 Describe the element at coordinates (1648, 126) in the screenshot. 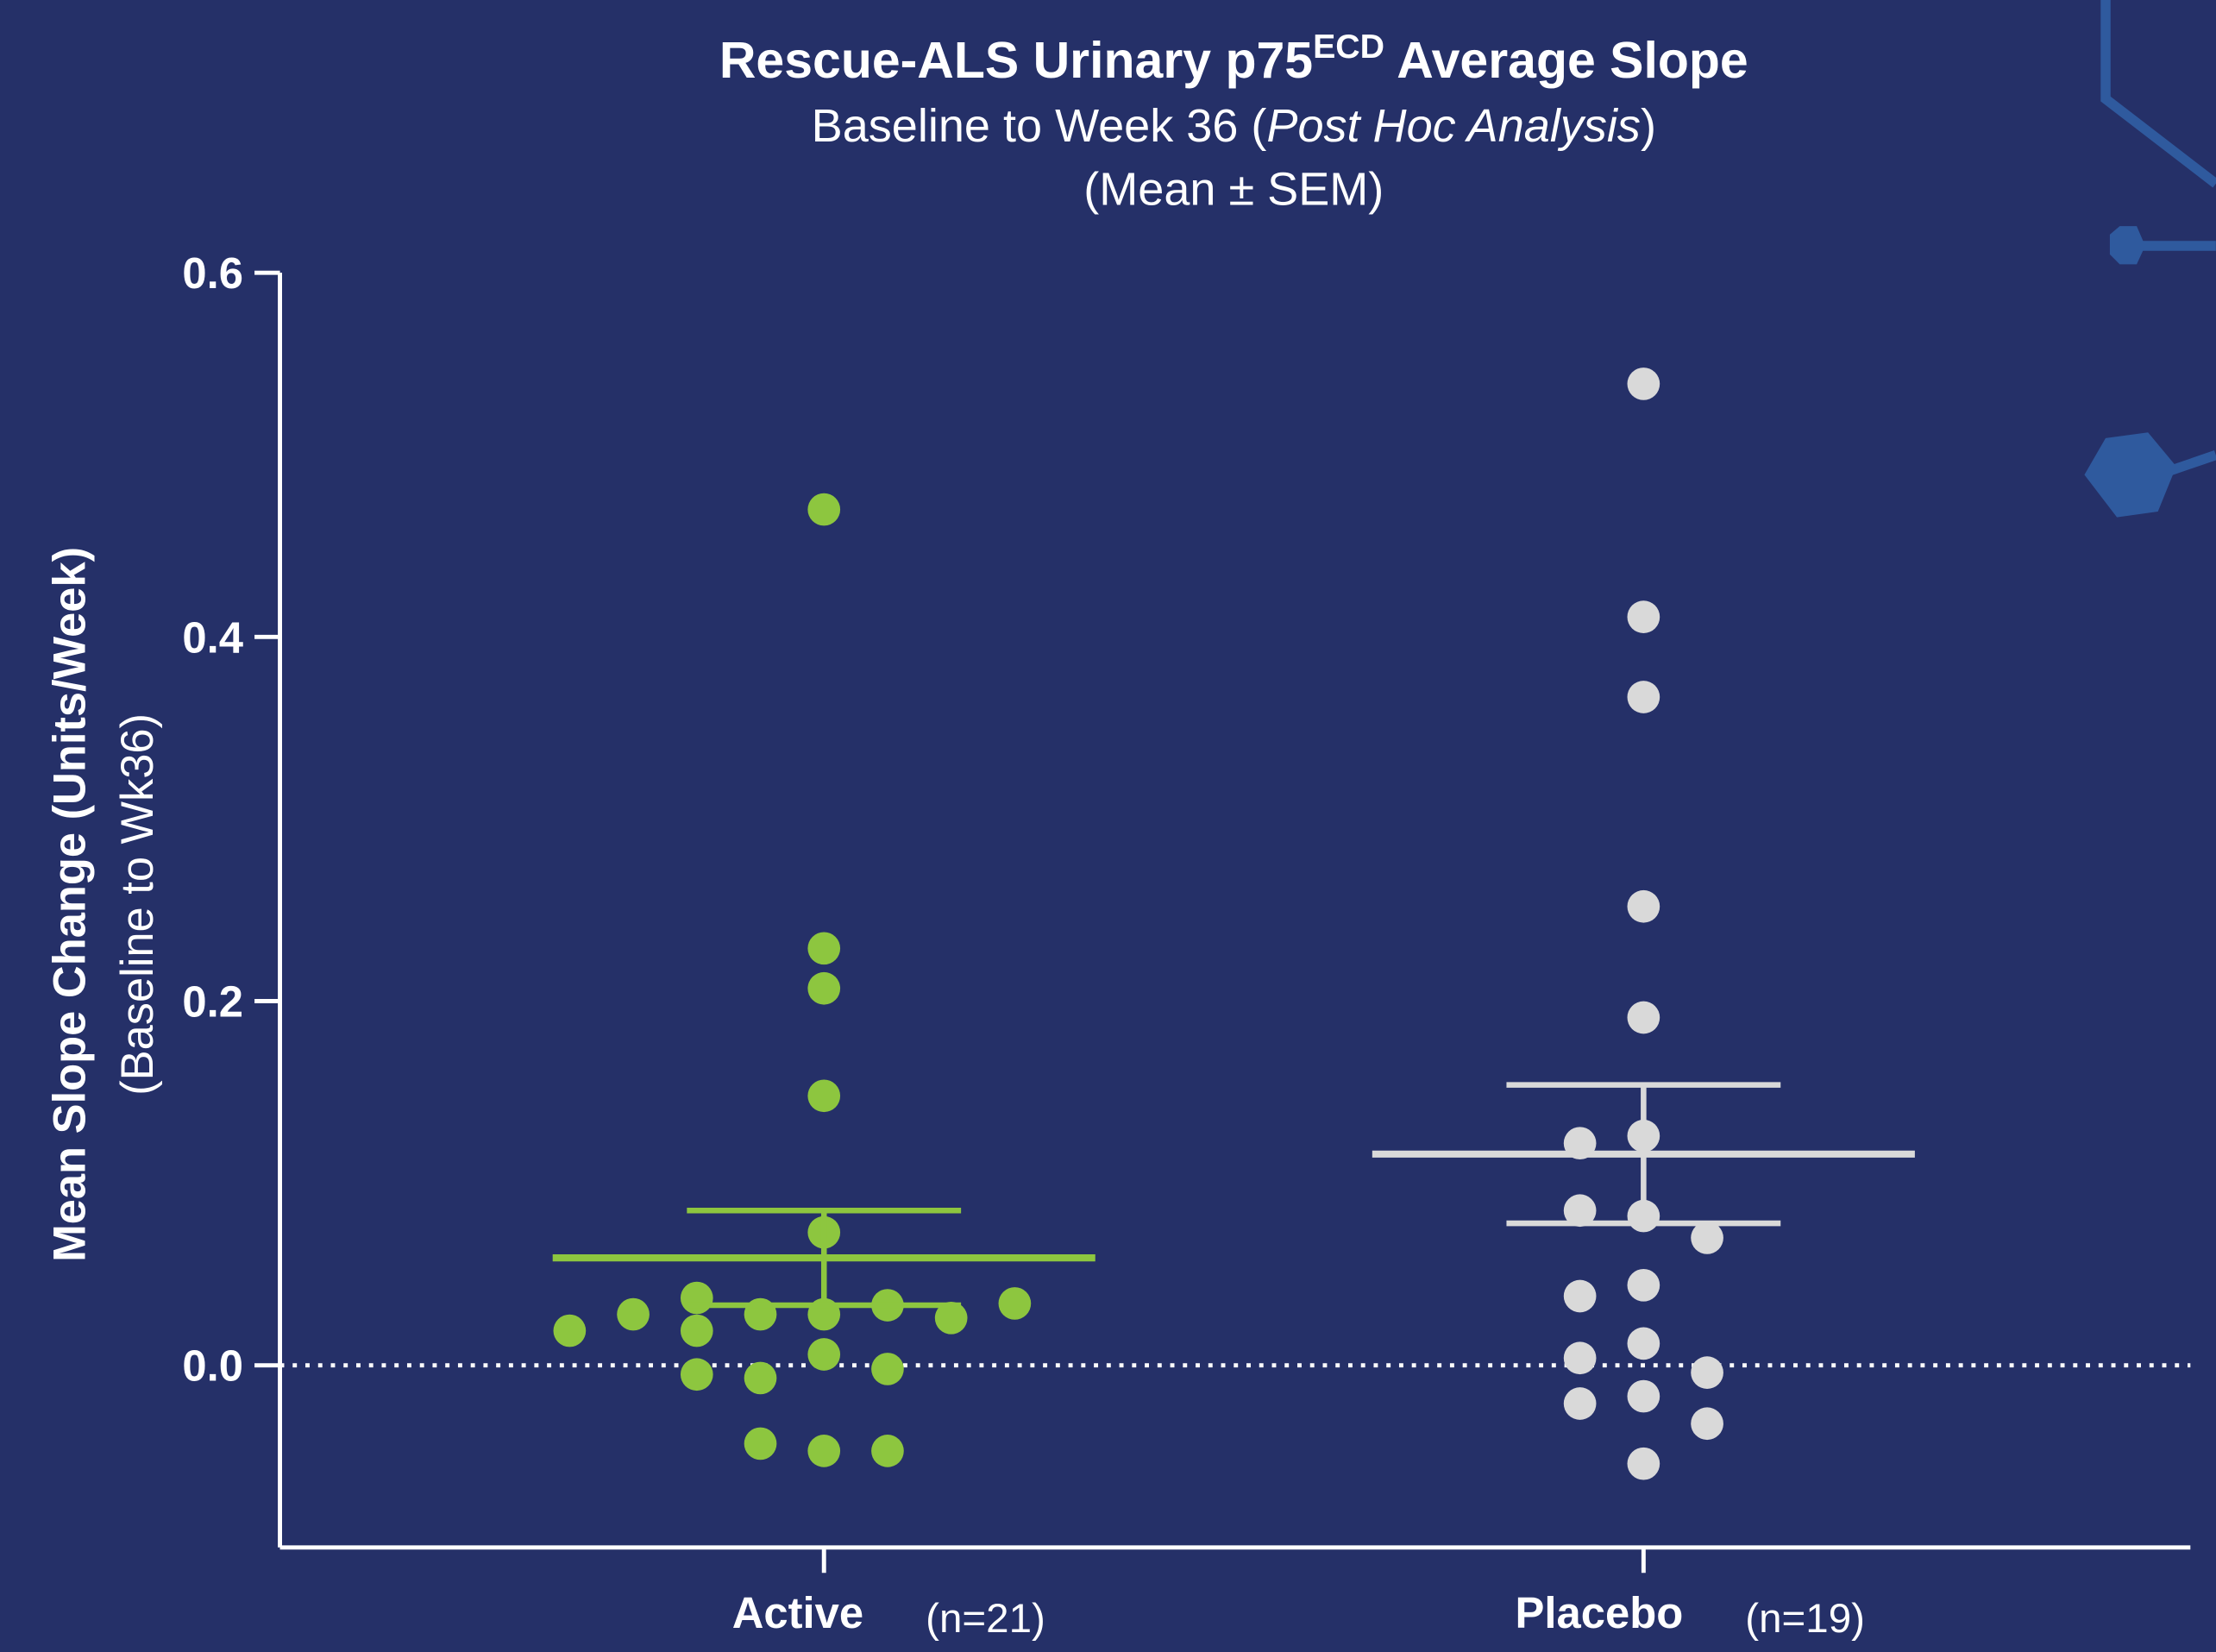

I see `subtitle-text: )` at that location.